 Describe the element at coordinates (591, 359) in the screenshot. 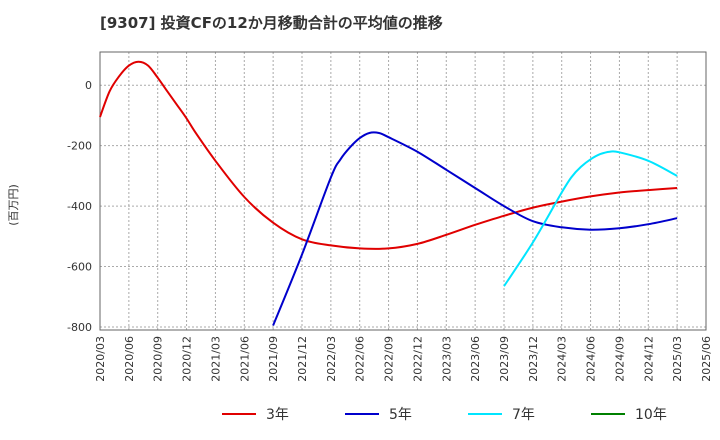

I see `x-tick-label: 2024/06` at that location.